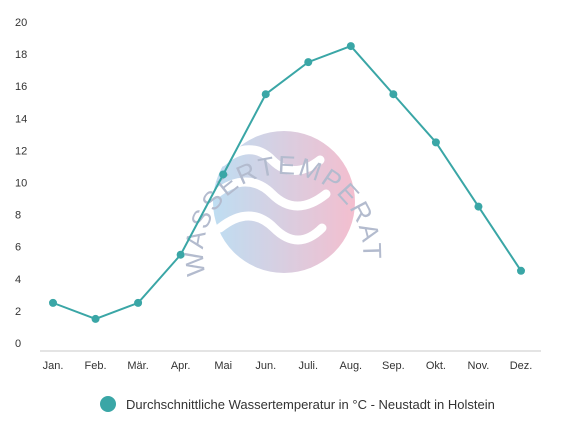 The height and width of the screenshot is (432, 567). What do you see at coordinates (21, 151) in the screenshot?
I see `y-tick-label: 12` at bounding box center [21, 151].